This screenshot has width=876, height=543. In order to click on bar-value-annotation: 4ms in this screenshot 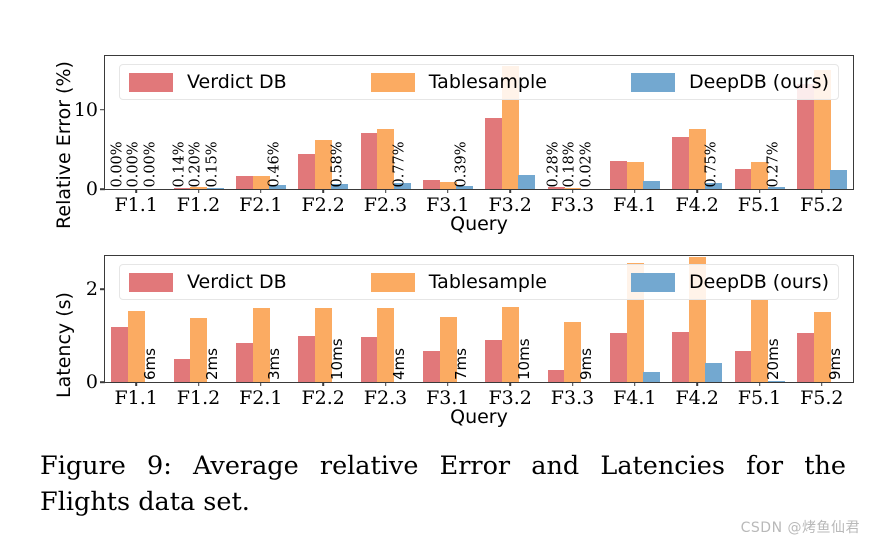, I will do `click(399, 364)`.